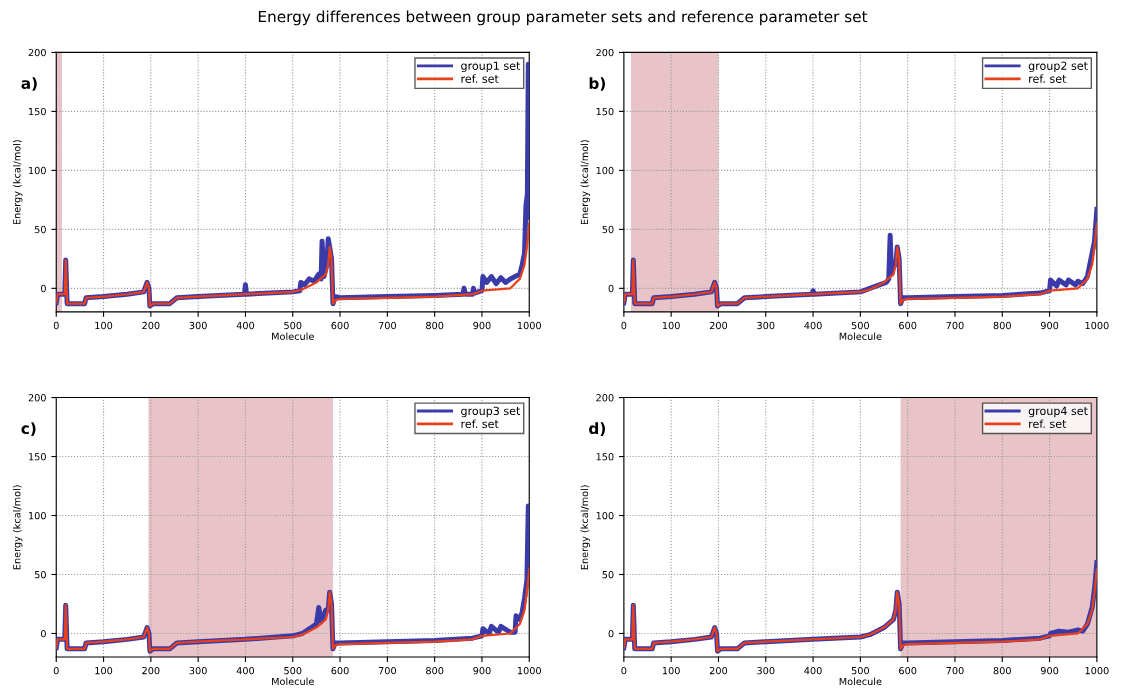 Image resolution: width=1125 pixels, height=699 pixels. Describe the element at coordinates (597, 84) in the screenshot. I see `text: b)` at that location.